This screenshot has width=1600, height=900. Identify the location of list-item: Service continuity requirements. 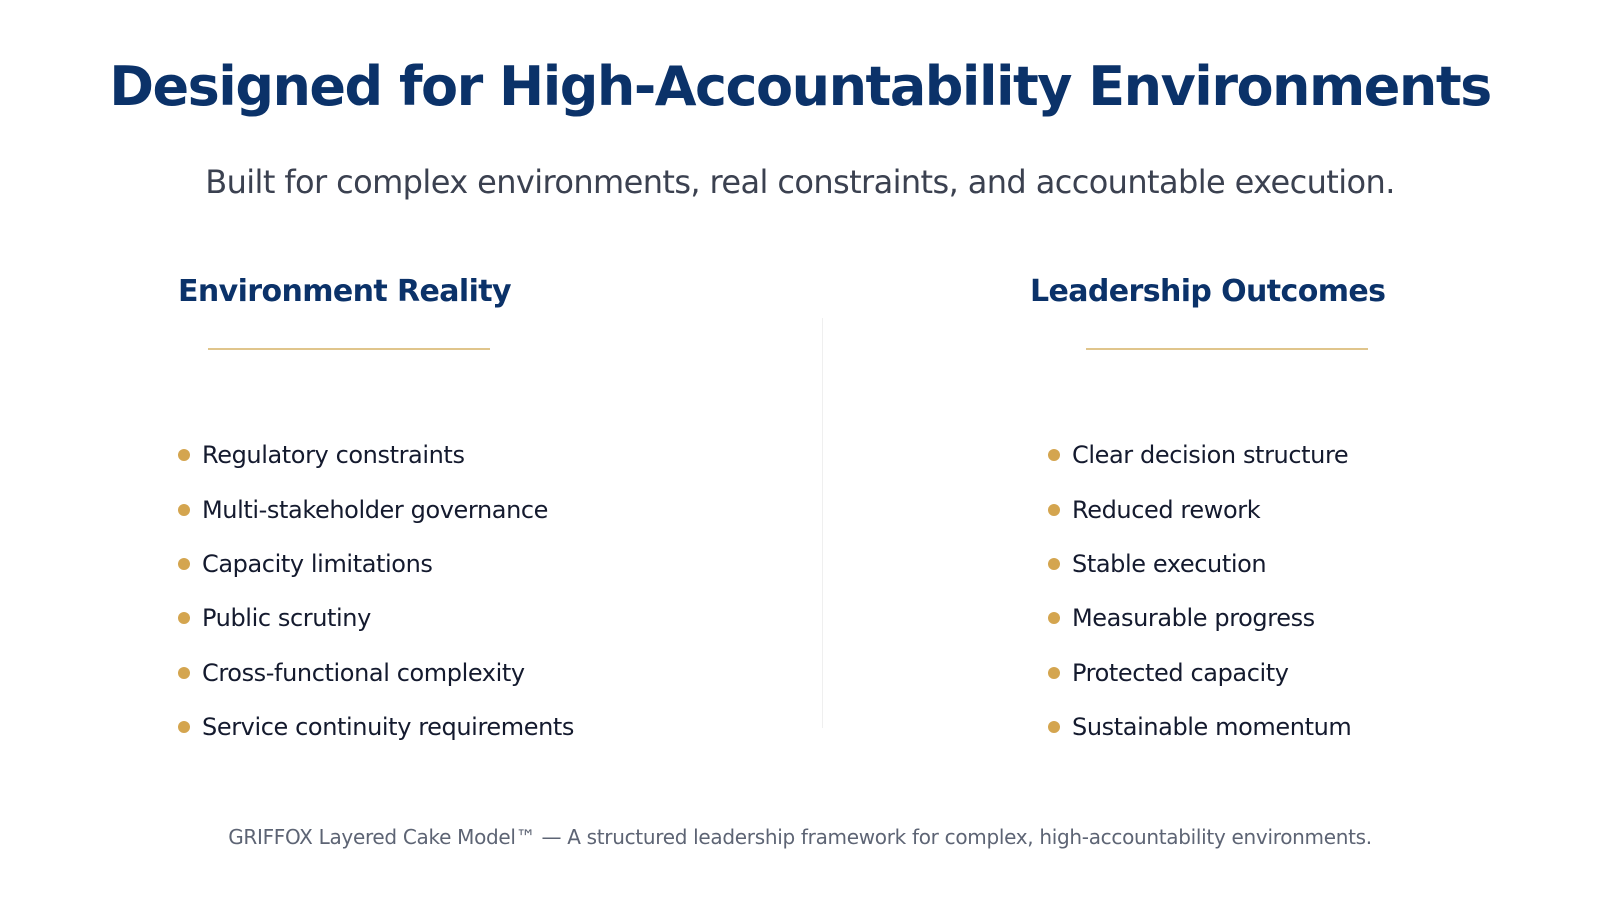
(376, 727).